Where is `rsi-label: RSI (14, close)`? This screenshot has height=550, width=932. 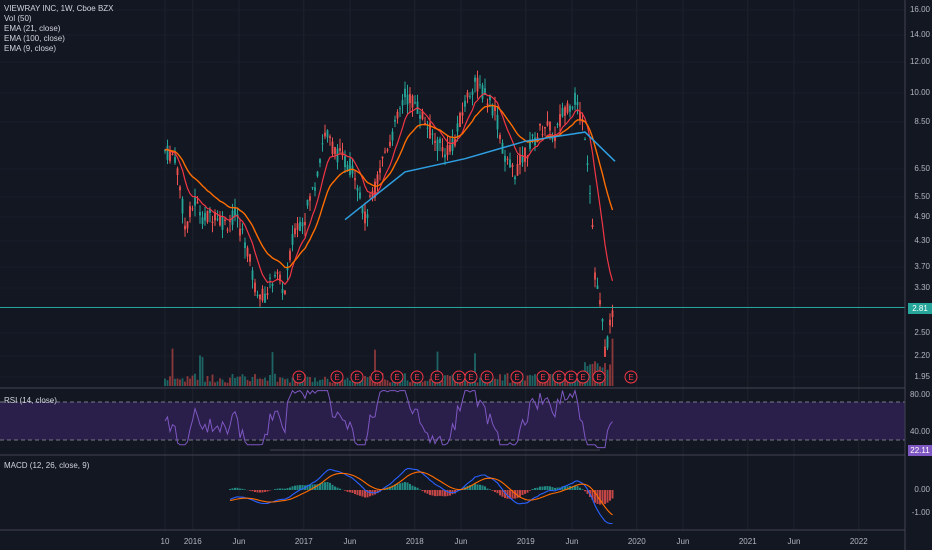
rsi-label: RSI (14, close) is located at coordinates (30, 400).